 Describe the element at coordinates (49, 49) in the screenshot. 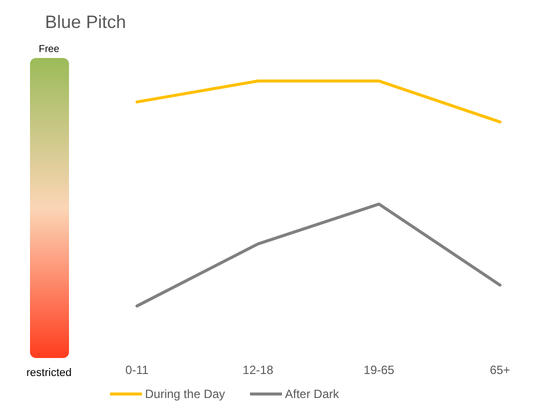

I see `text: Free` at that location.